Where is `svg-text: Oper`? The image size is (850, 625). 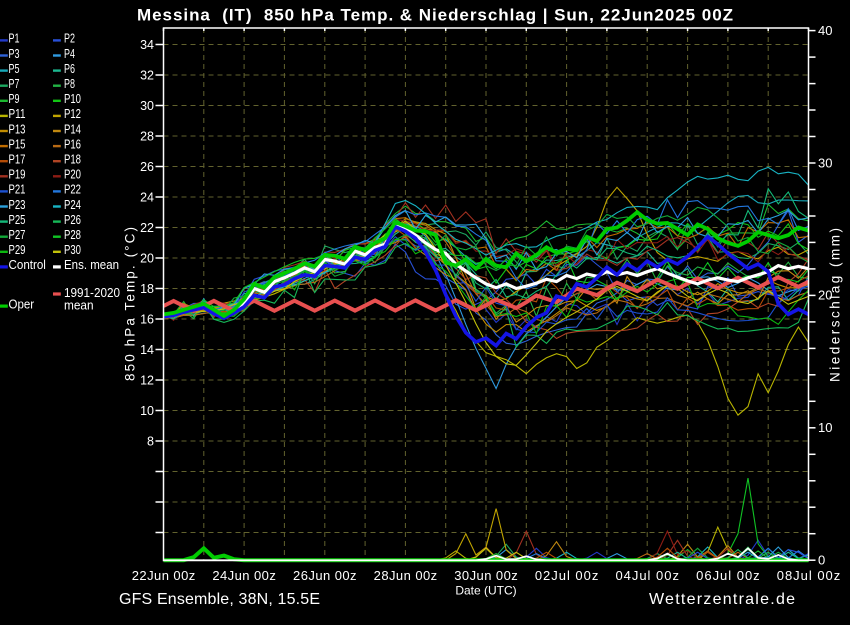 svg-text: Oper is located at coordinates (22, 303).